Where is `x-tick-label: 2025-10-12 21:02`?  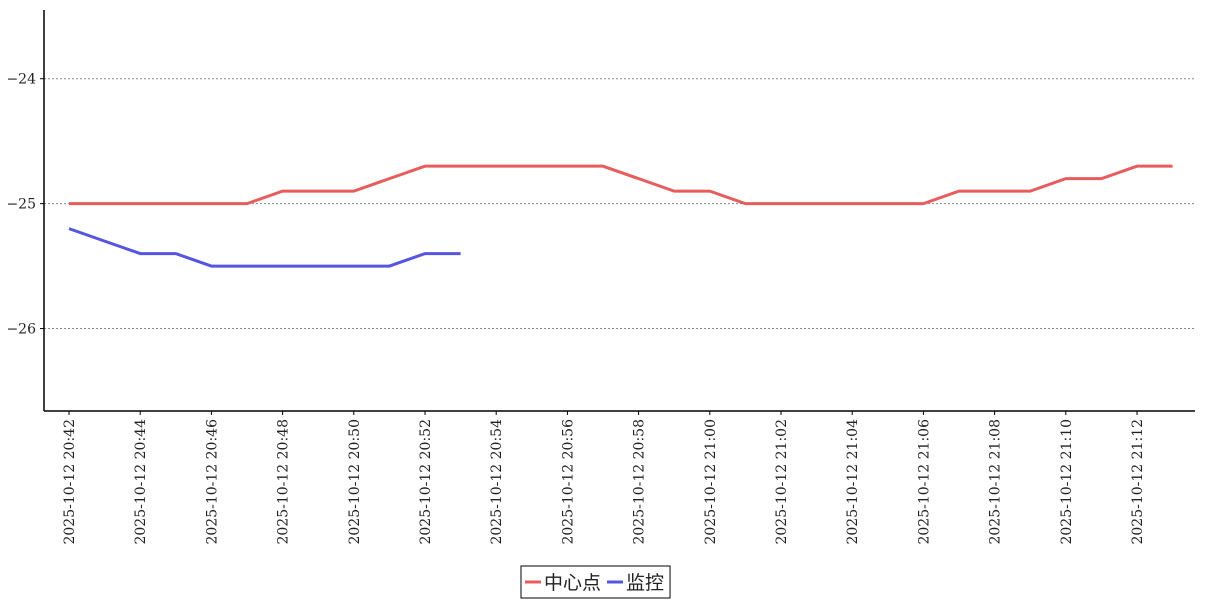
x-tick-label: 2025-10-12 21:02 is located at coordinates (782, 482).